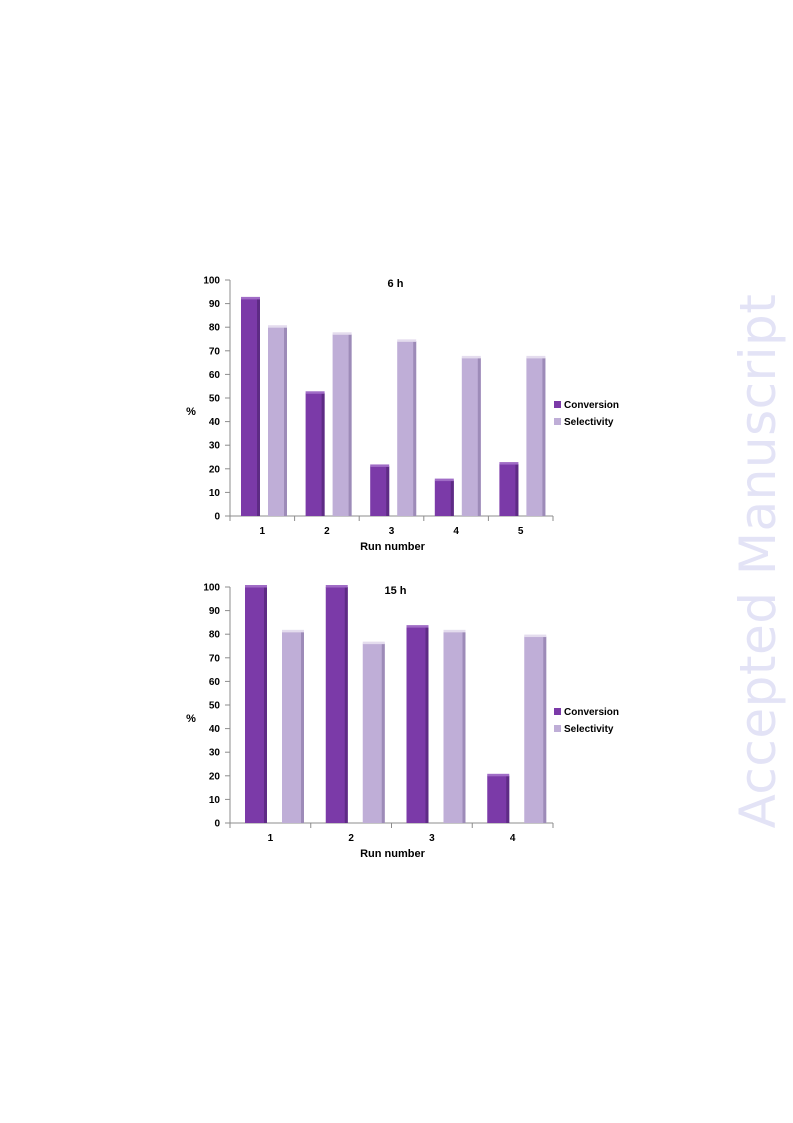 Image resolution: width=793 pixels, height=1123 pixels. Describe the element at coordinates (392, 854) in the screenshot. I see `x-axis-label: Run number` at that location.